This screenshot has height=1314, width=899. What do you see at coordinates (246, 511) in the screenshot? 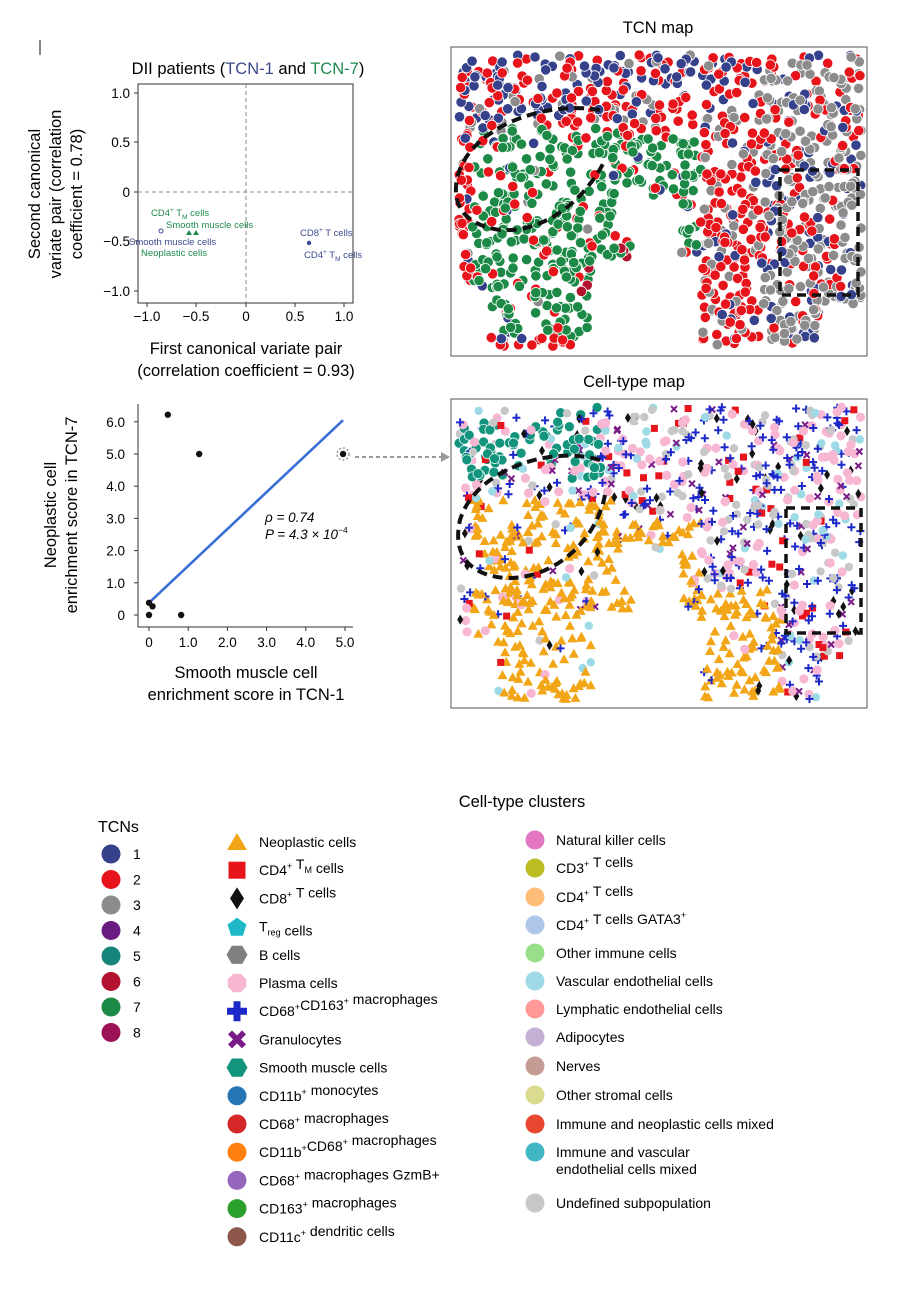
I see `scatter-fit-line` at bounding box center [246, 511].